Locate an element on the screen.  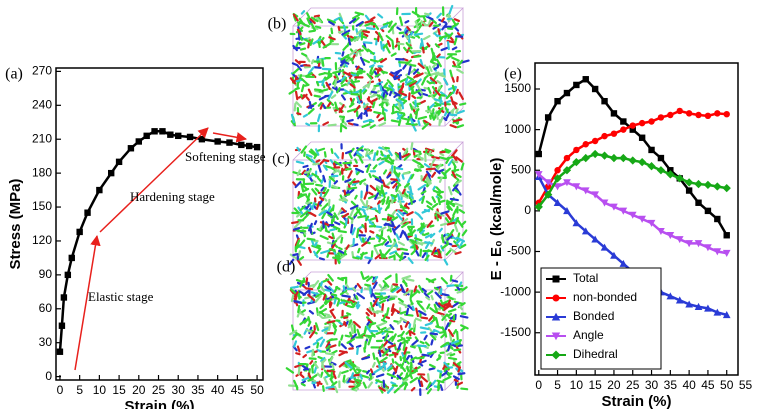
x-tick-label: 50 is located at coordinates (727, 385).